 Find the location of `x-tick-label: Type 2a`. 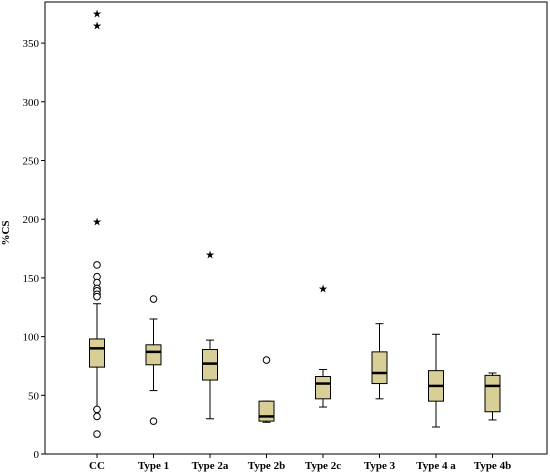

x-tick-label: Type 2a is located at coordinates (210, 466).